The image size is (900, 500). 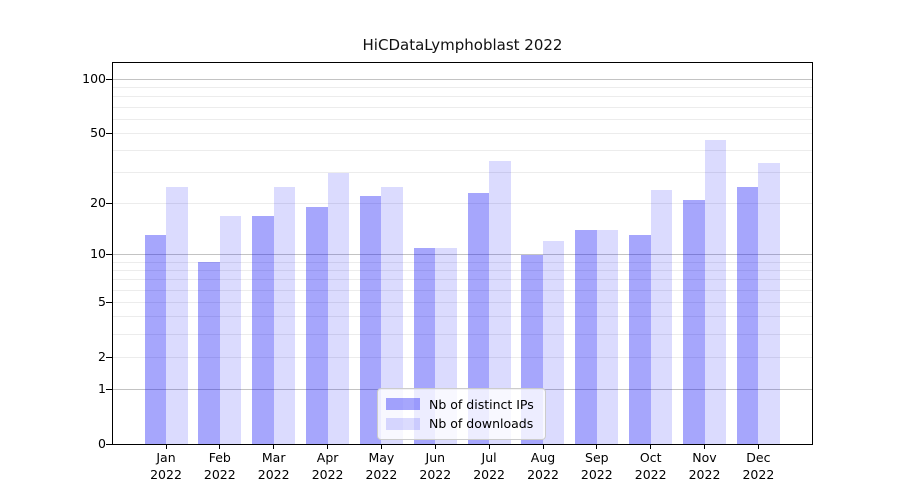 I want to click on x-tick-month: Sep, so click(x=597, y=457).